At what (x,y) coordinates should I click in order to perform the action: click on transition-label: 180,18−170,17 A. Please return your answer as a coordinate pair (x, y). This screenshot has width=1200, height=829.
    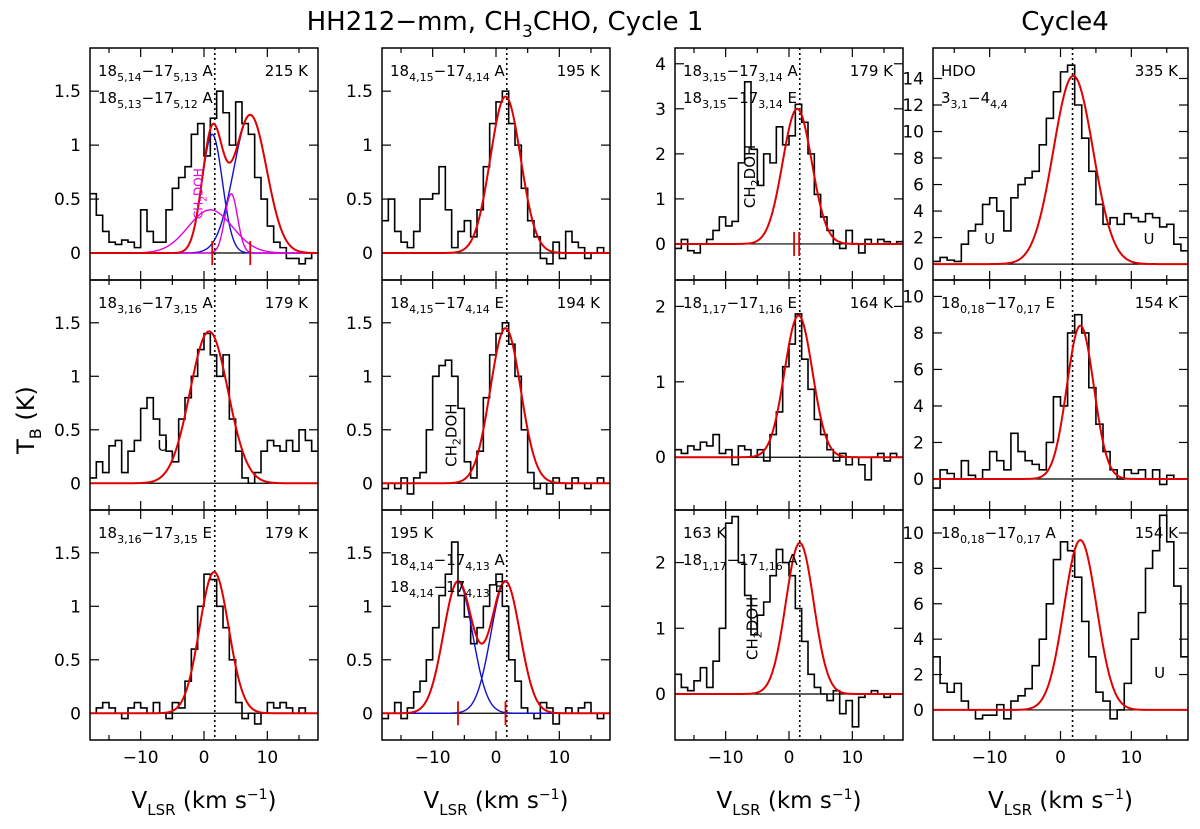
    Looking at the image, I should click on (999, 535).